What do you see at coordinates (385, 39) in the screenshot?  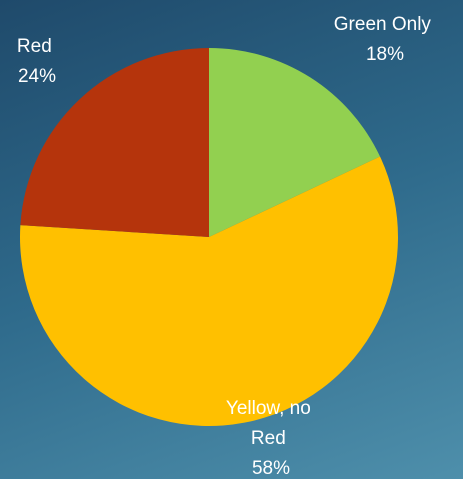 I see `slice-label-green-only: Green Only 18%` at bounding box center [385, 39].